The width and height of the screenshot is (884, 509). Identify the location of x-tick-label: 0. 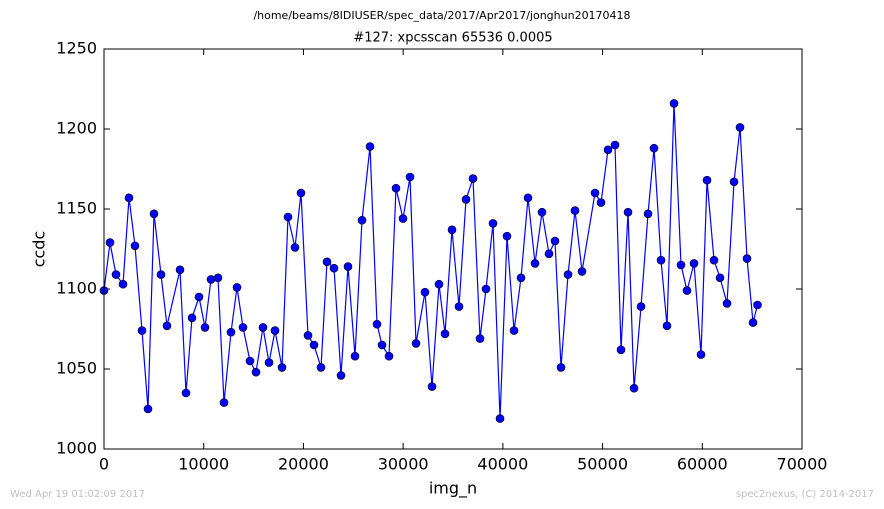
(104, 464).